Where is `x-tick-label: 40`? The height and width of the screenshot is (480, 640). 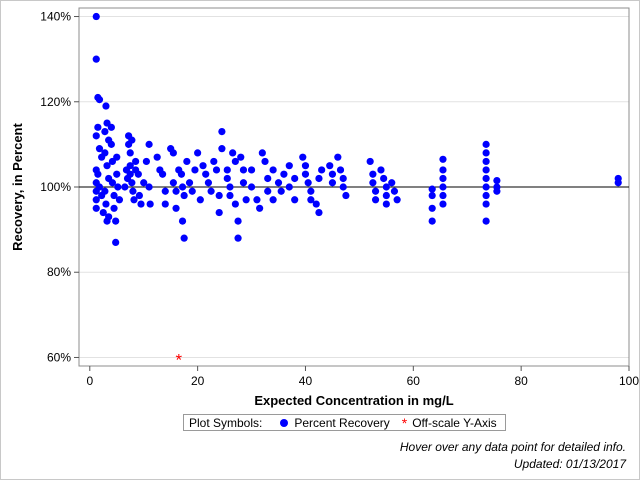 x-tick-label: 40 is located at coordinates (306, 381).